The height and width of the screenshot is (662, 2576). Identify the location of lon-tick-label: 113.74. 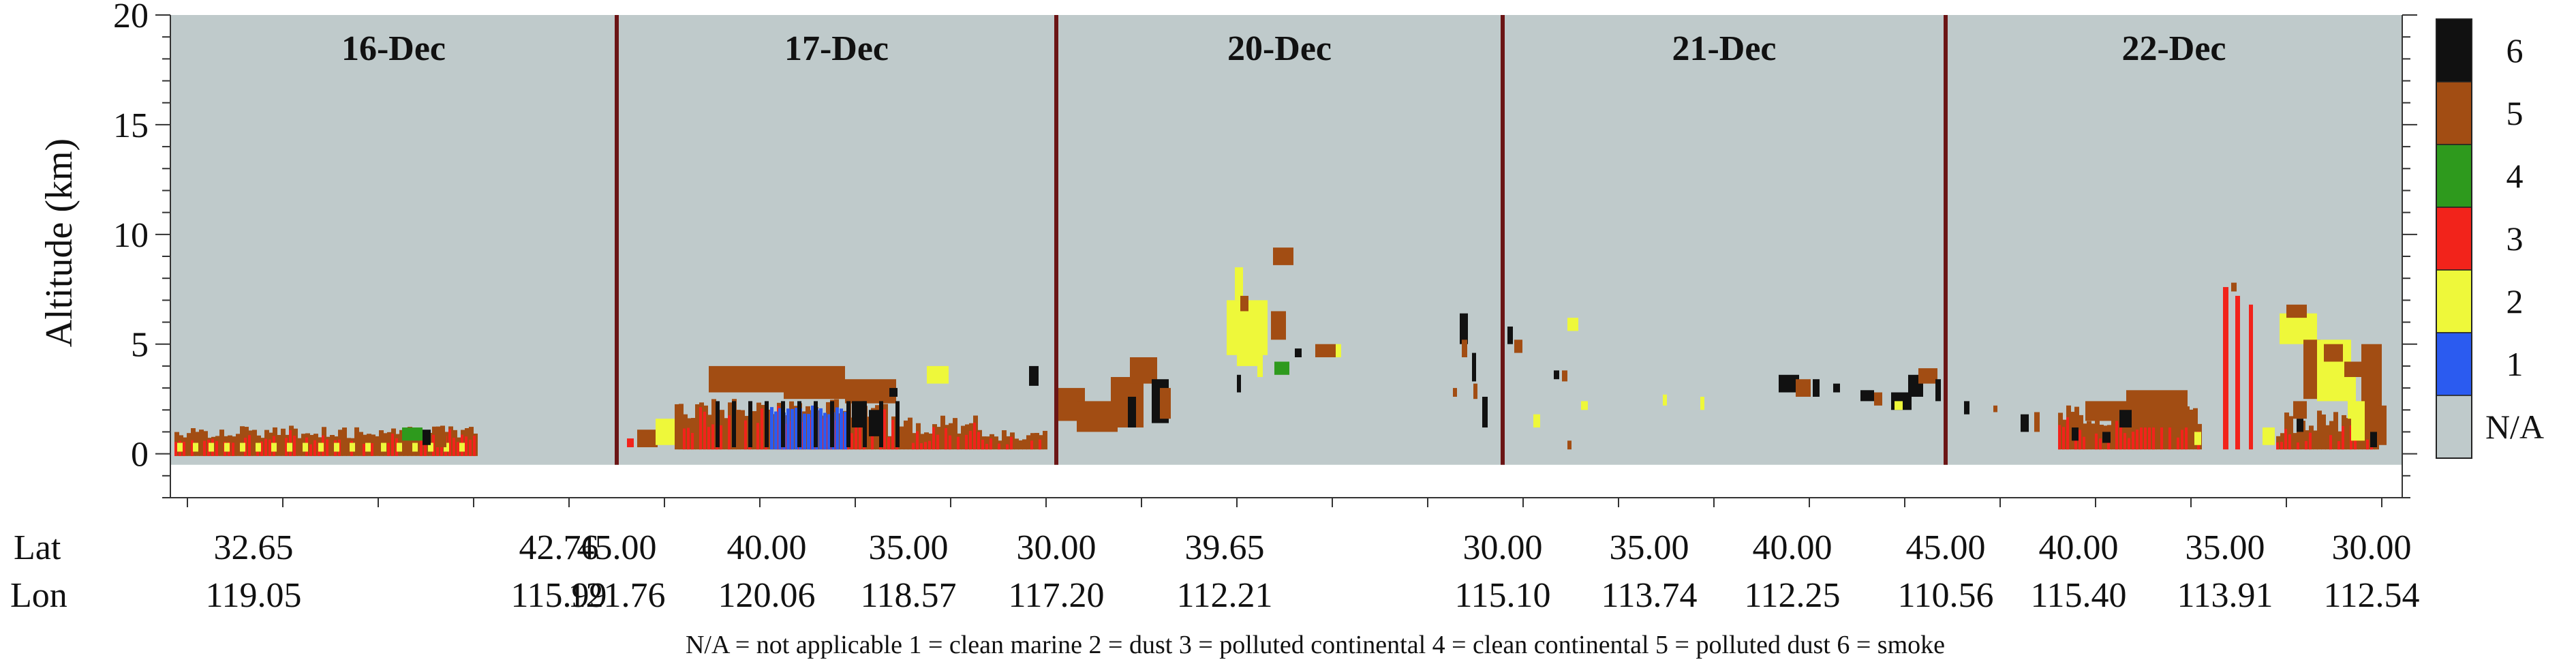
(1649, 595).